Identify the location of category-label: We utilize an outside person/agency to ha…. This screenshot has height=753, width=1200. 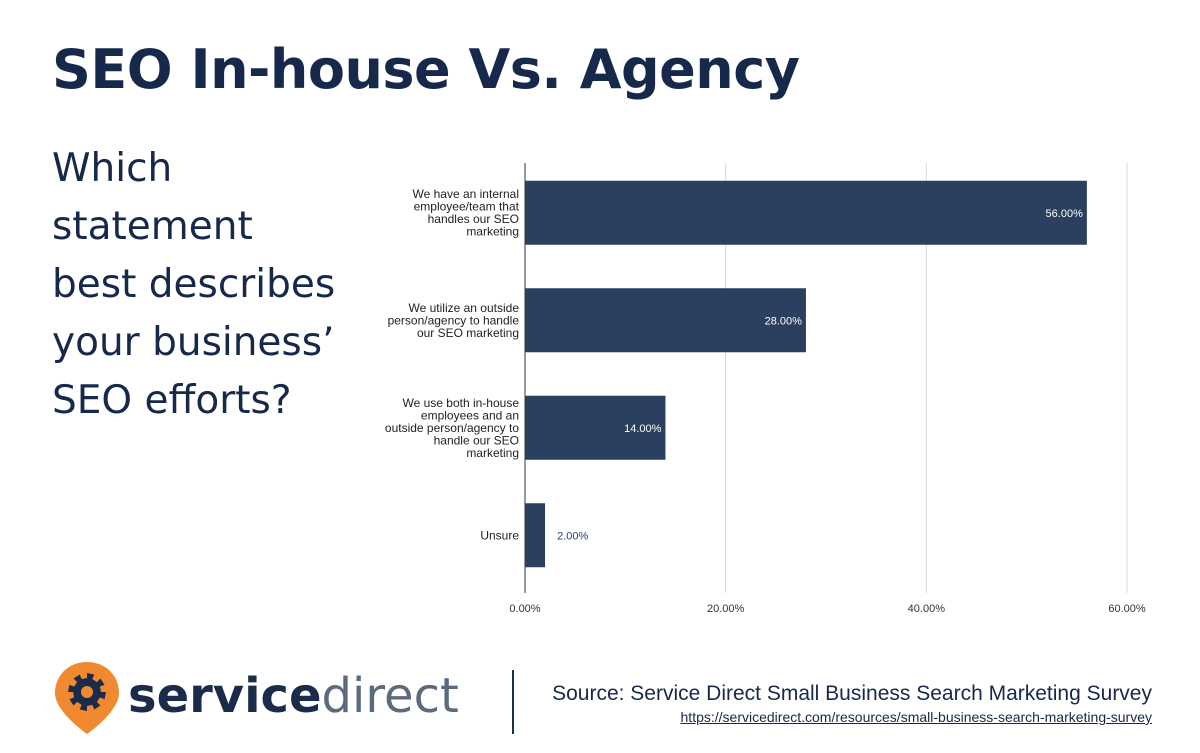
(454, 320).